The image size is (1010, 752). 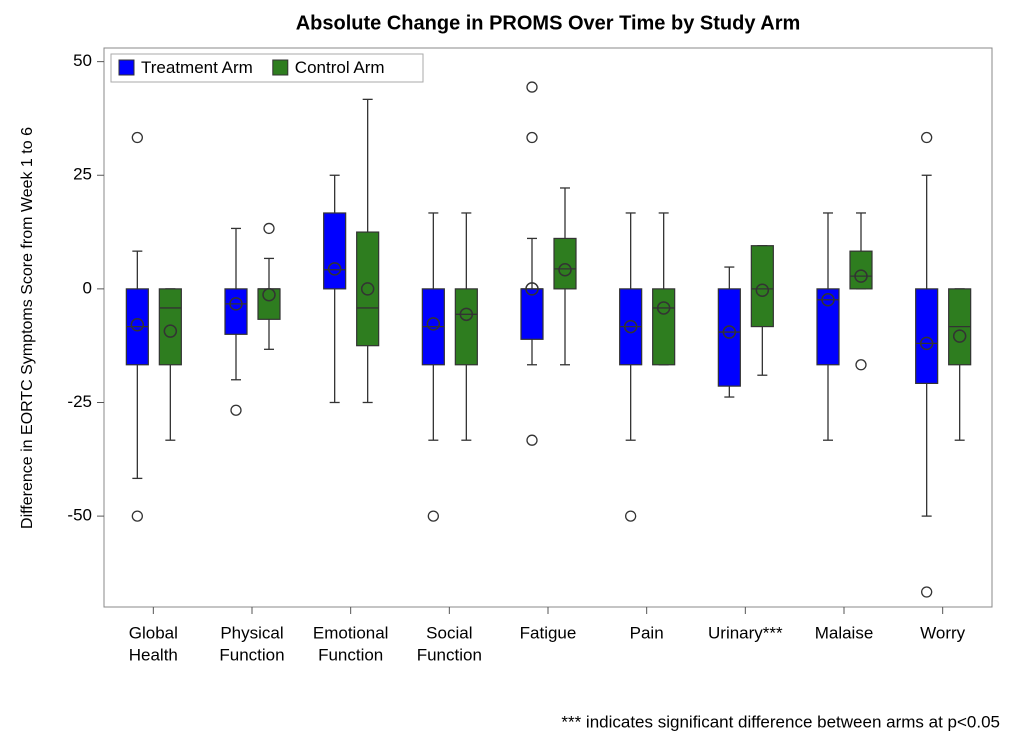 What do you see at coordinates (943, 632) in the screenshot?
I see `x-tick-label: Worry` at bounding box center [943, 632].